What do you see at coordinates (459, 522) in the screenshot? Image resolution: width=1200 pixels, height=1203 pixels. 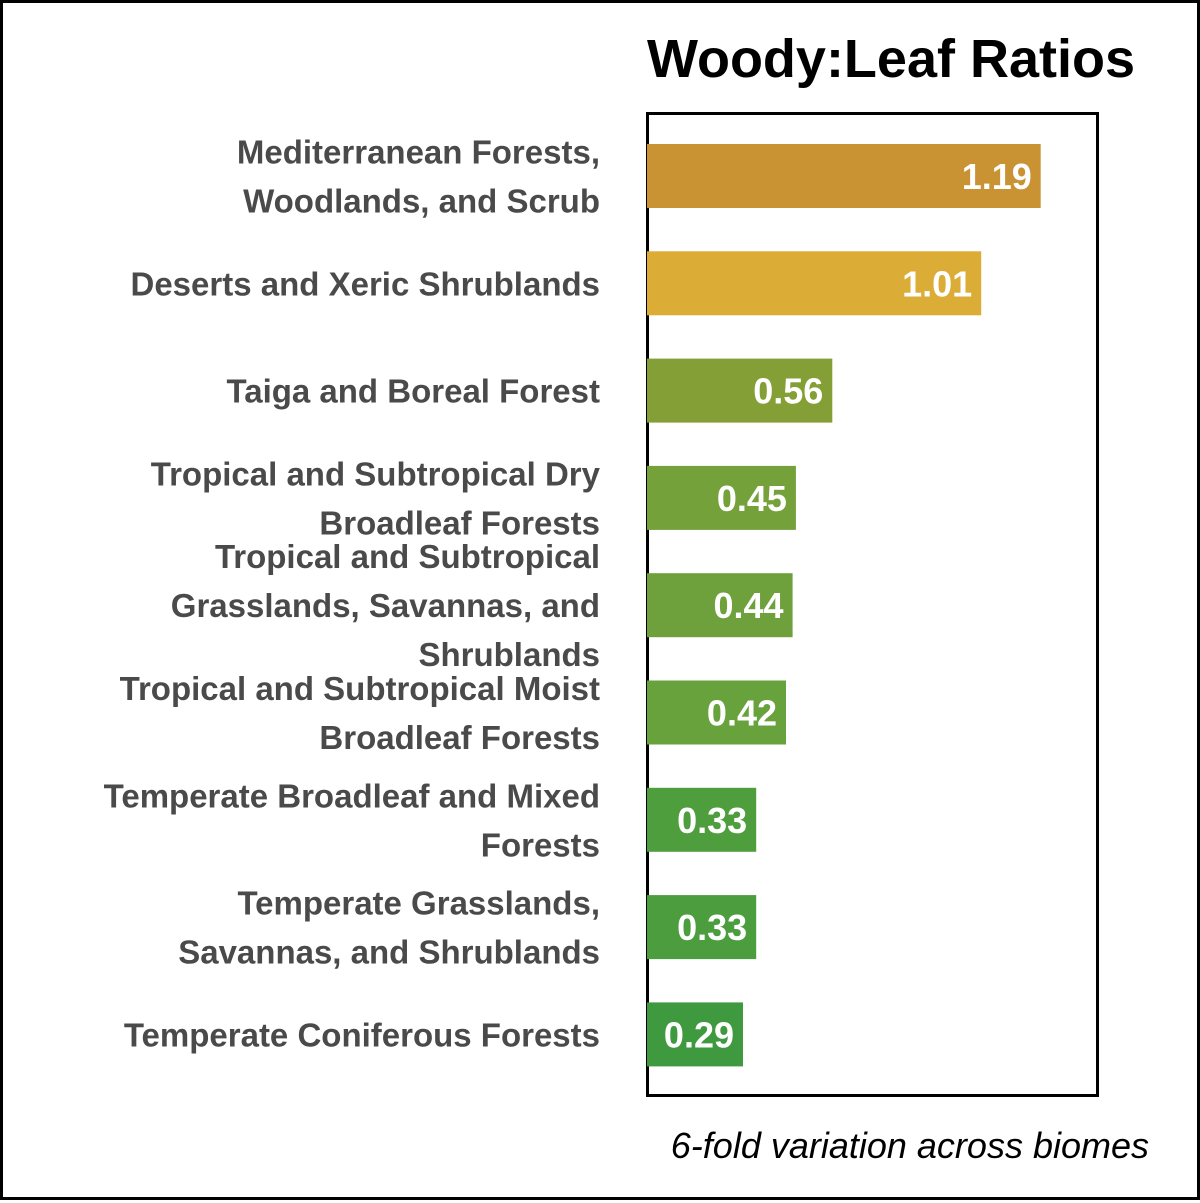 I see `category-label-4-line-2: Broadleaf Forests` at bounding box center [459, 522].